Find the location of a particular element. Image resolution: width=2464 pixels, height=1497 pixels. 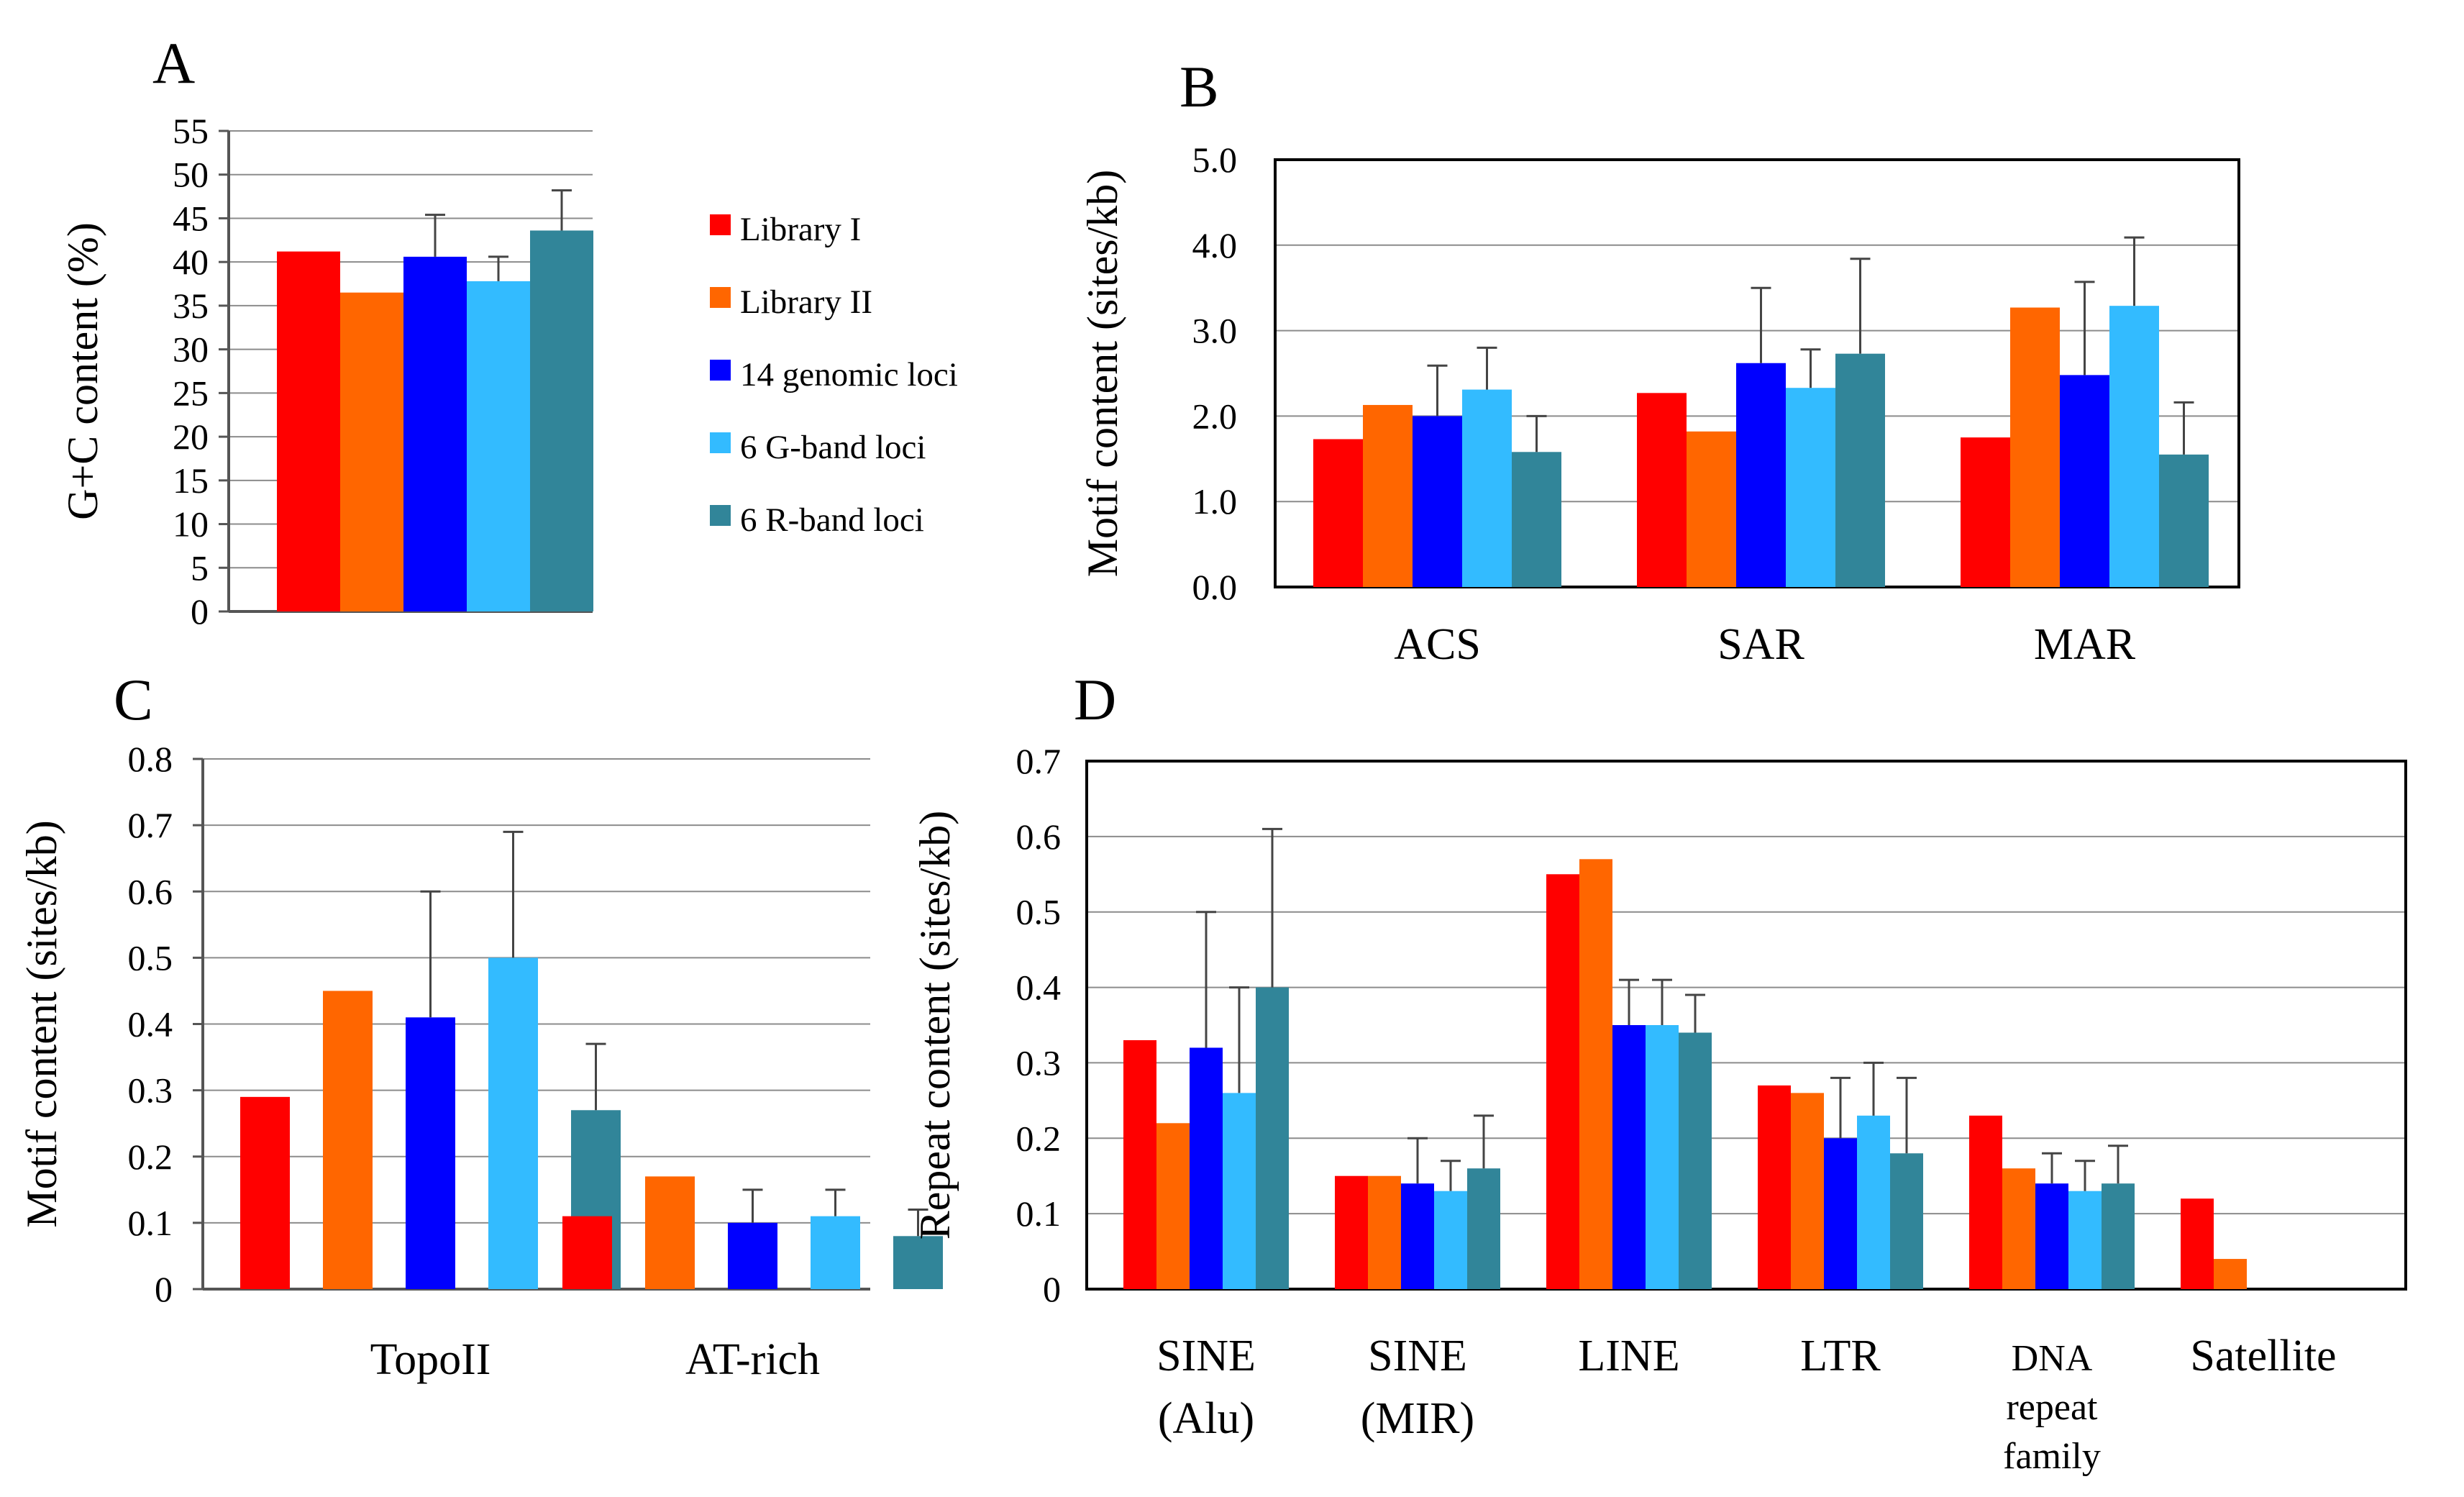

y-tick-label: 0.8 is located at coordinates (150, 759).